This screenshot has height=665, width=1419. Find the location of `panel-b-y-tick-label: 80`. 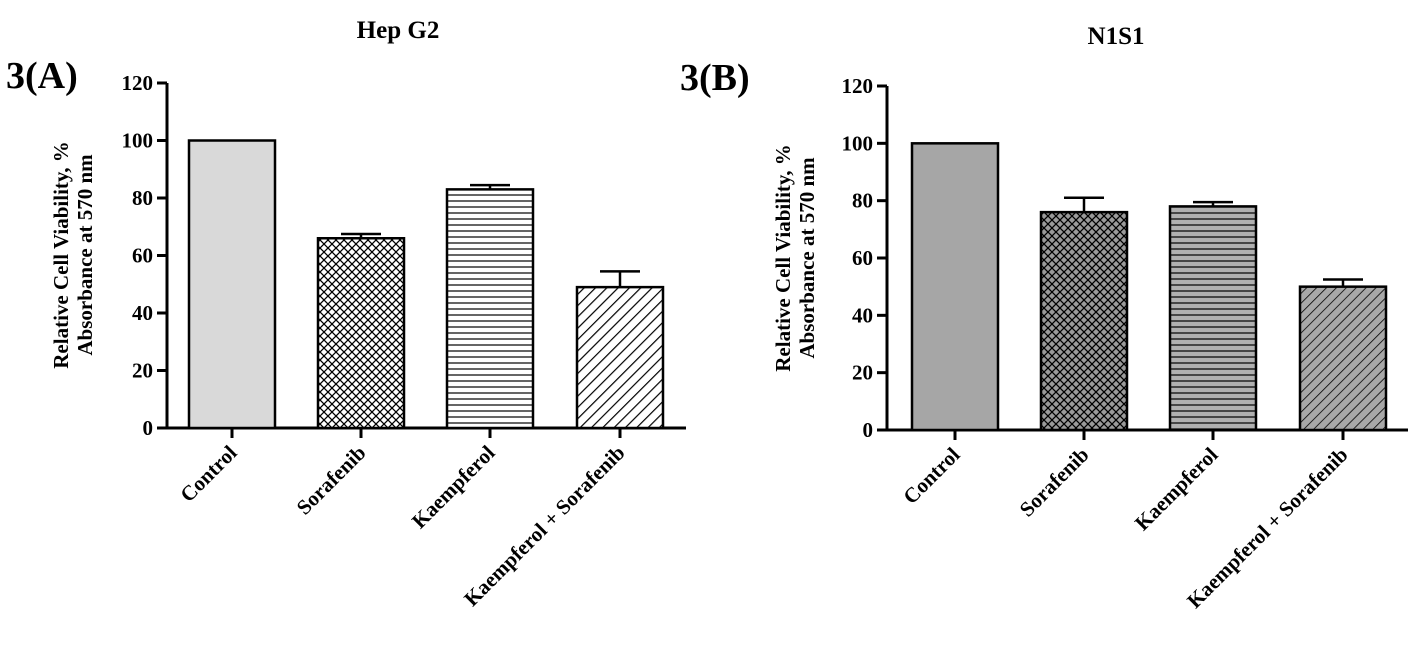

panel-b-y-tick-label: 80 is located at coordinates (862, 201).